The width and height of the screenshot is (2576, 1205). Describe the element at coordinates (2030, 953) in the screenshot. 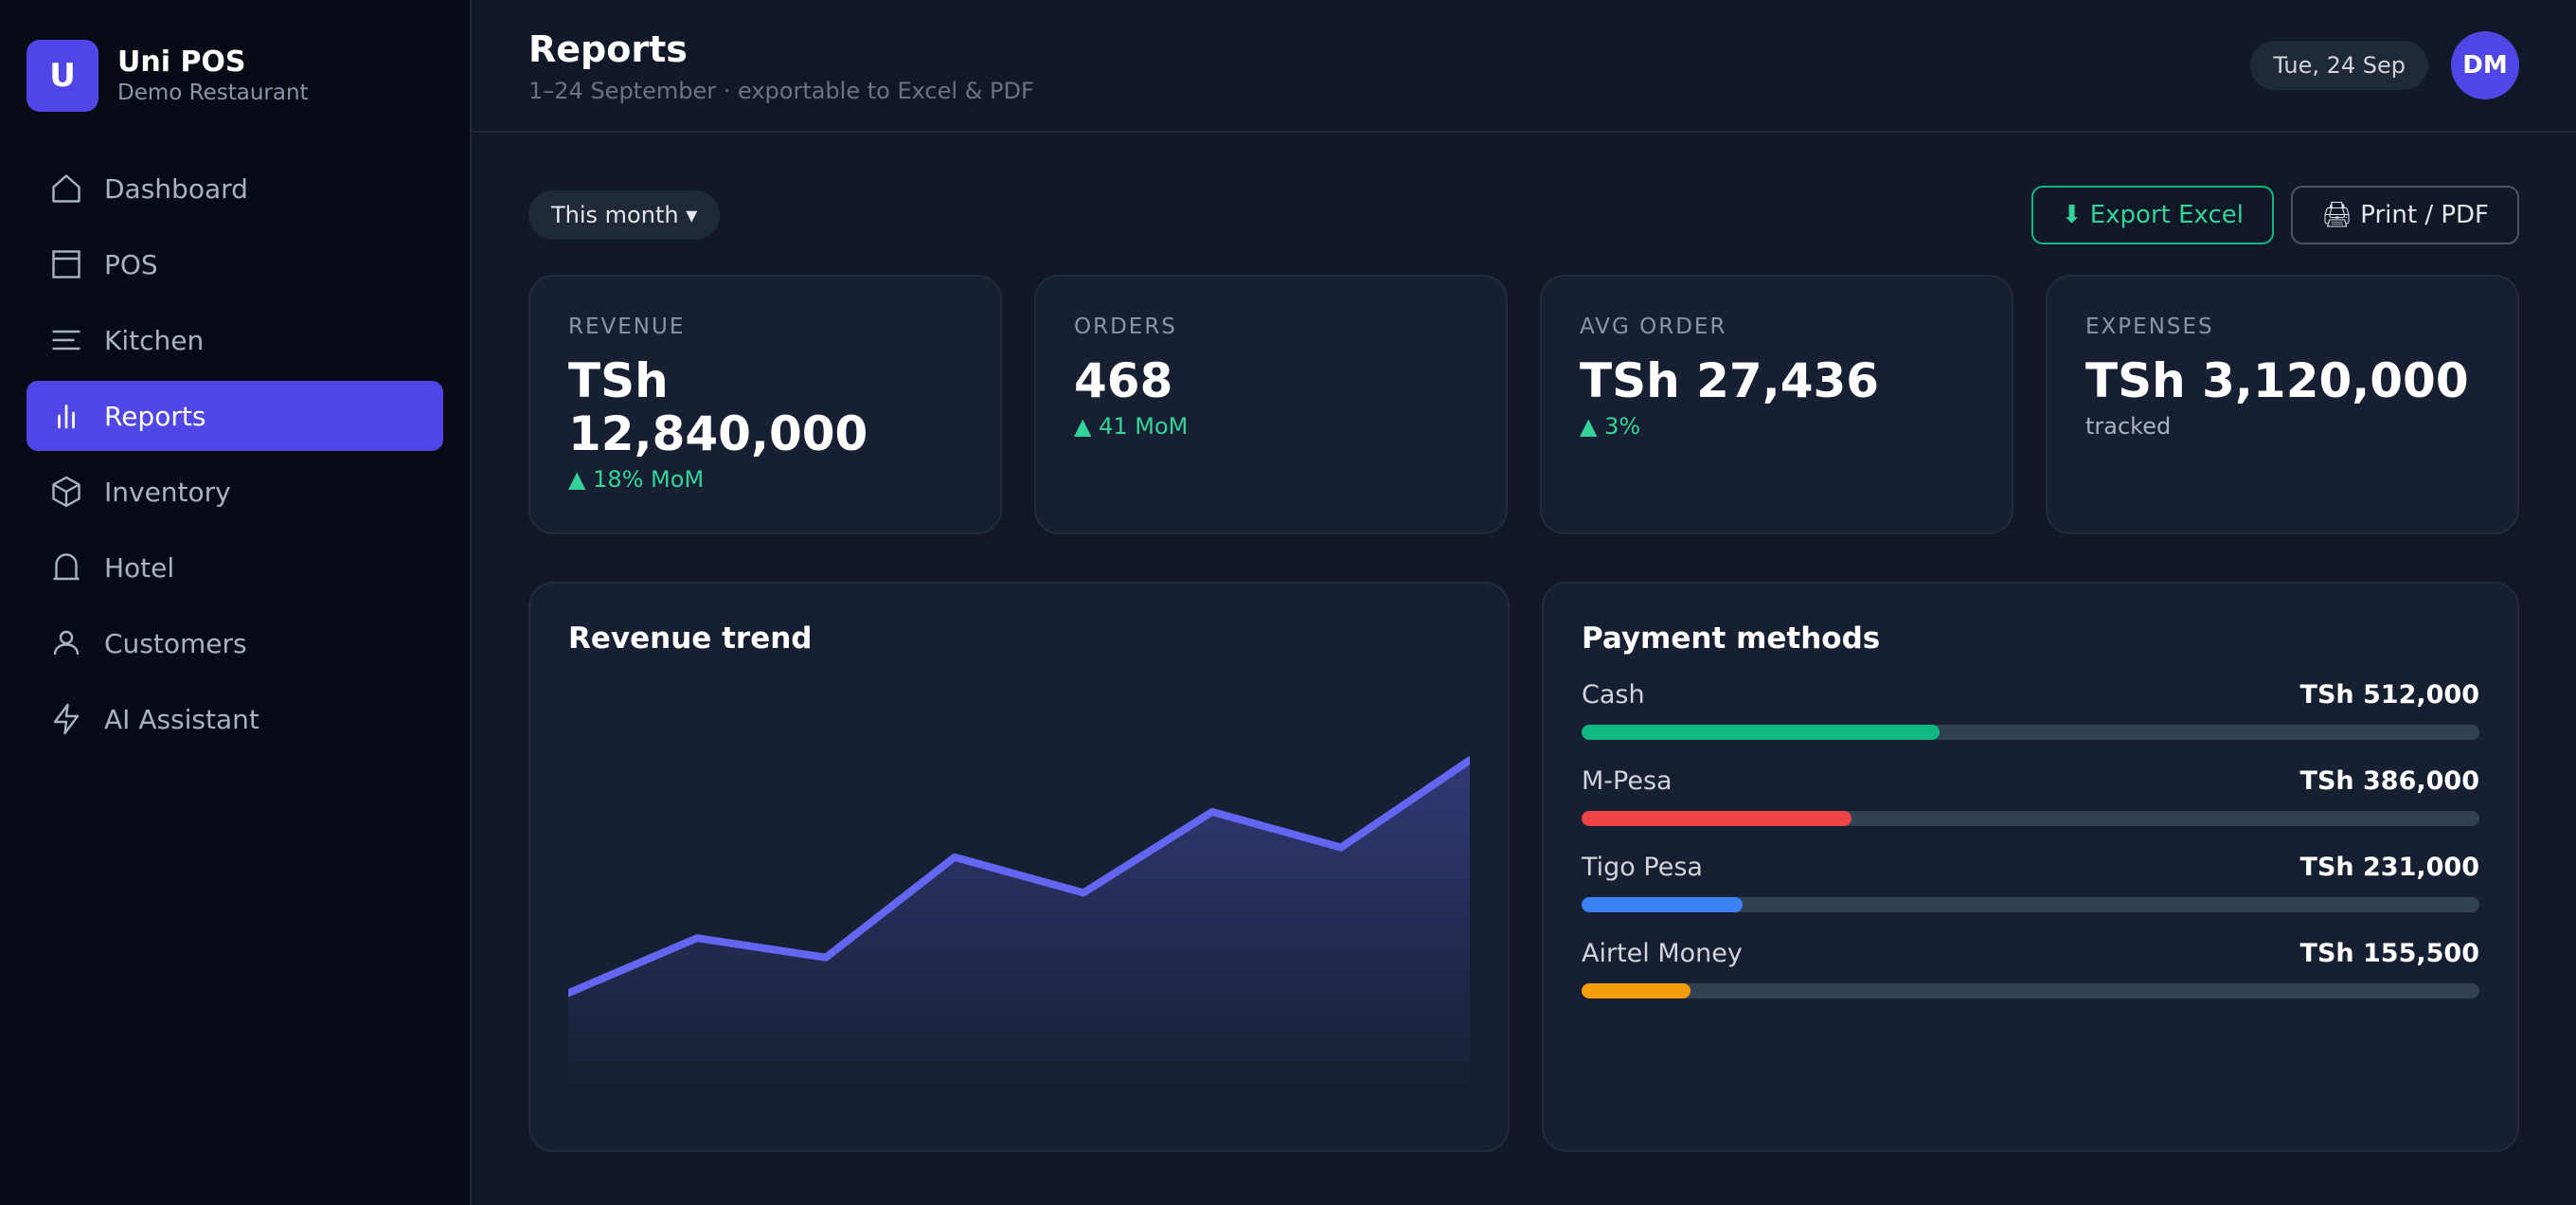

I see `payment-row-head: Airtel Money TSh 155,500` at that location.